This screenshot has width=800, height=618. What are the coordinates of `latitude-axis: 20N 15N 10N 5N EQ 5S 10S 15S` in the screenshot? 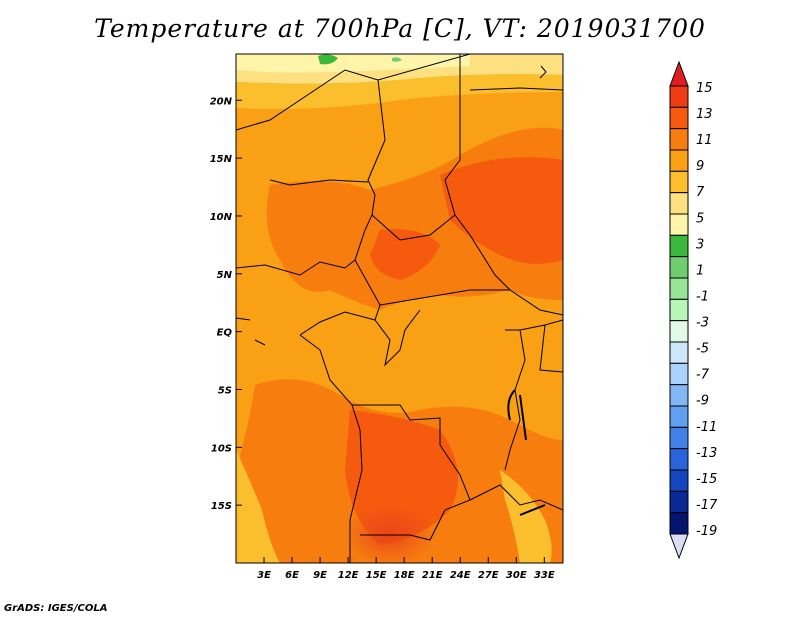 It's located at (226, 304).